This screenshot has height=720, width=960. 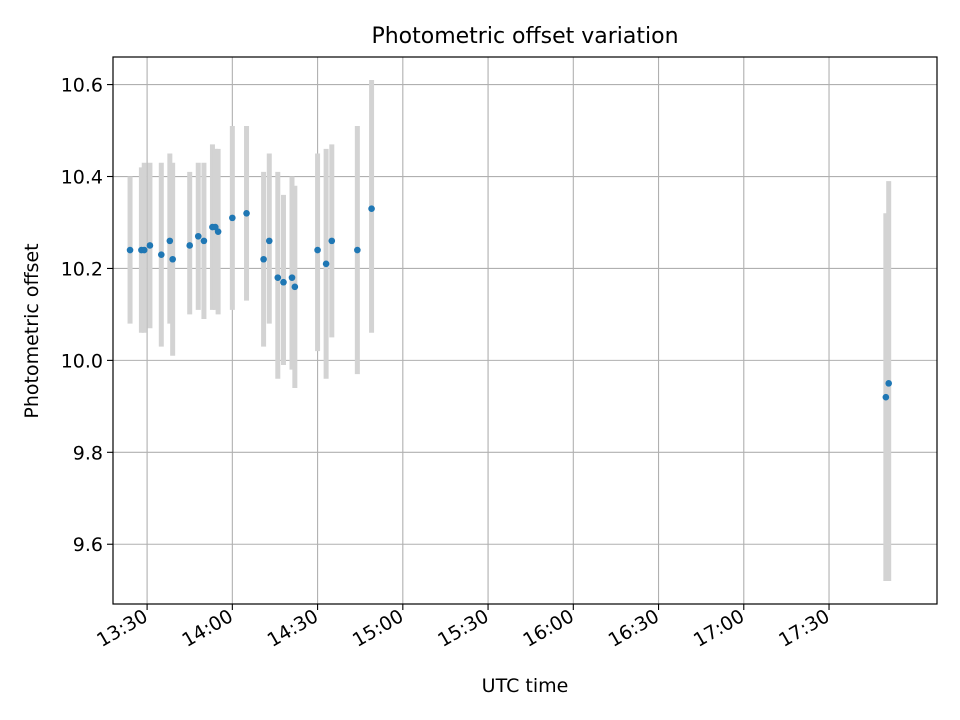 I want to click on y-tick-label: 10.6, so click(x=82, y=86).